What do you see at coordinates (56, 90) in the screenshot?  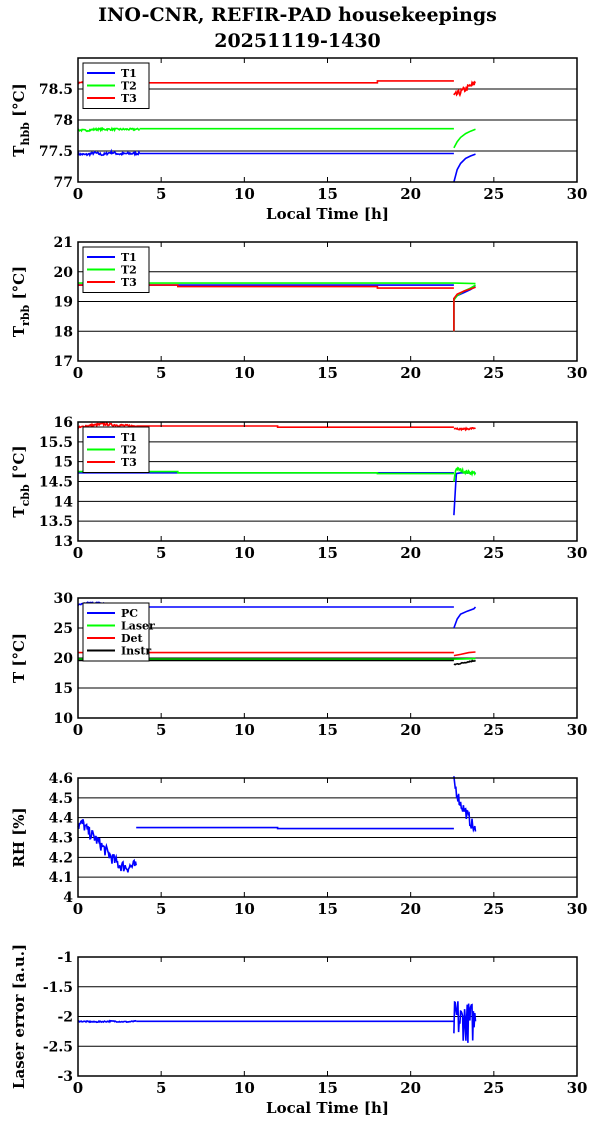 I see `y-tick-label: 78.5` at bounding box center [56, 90].